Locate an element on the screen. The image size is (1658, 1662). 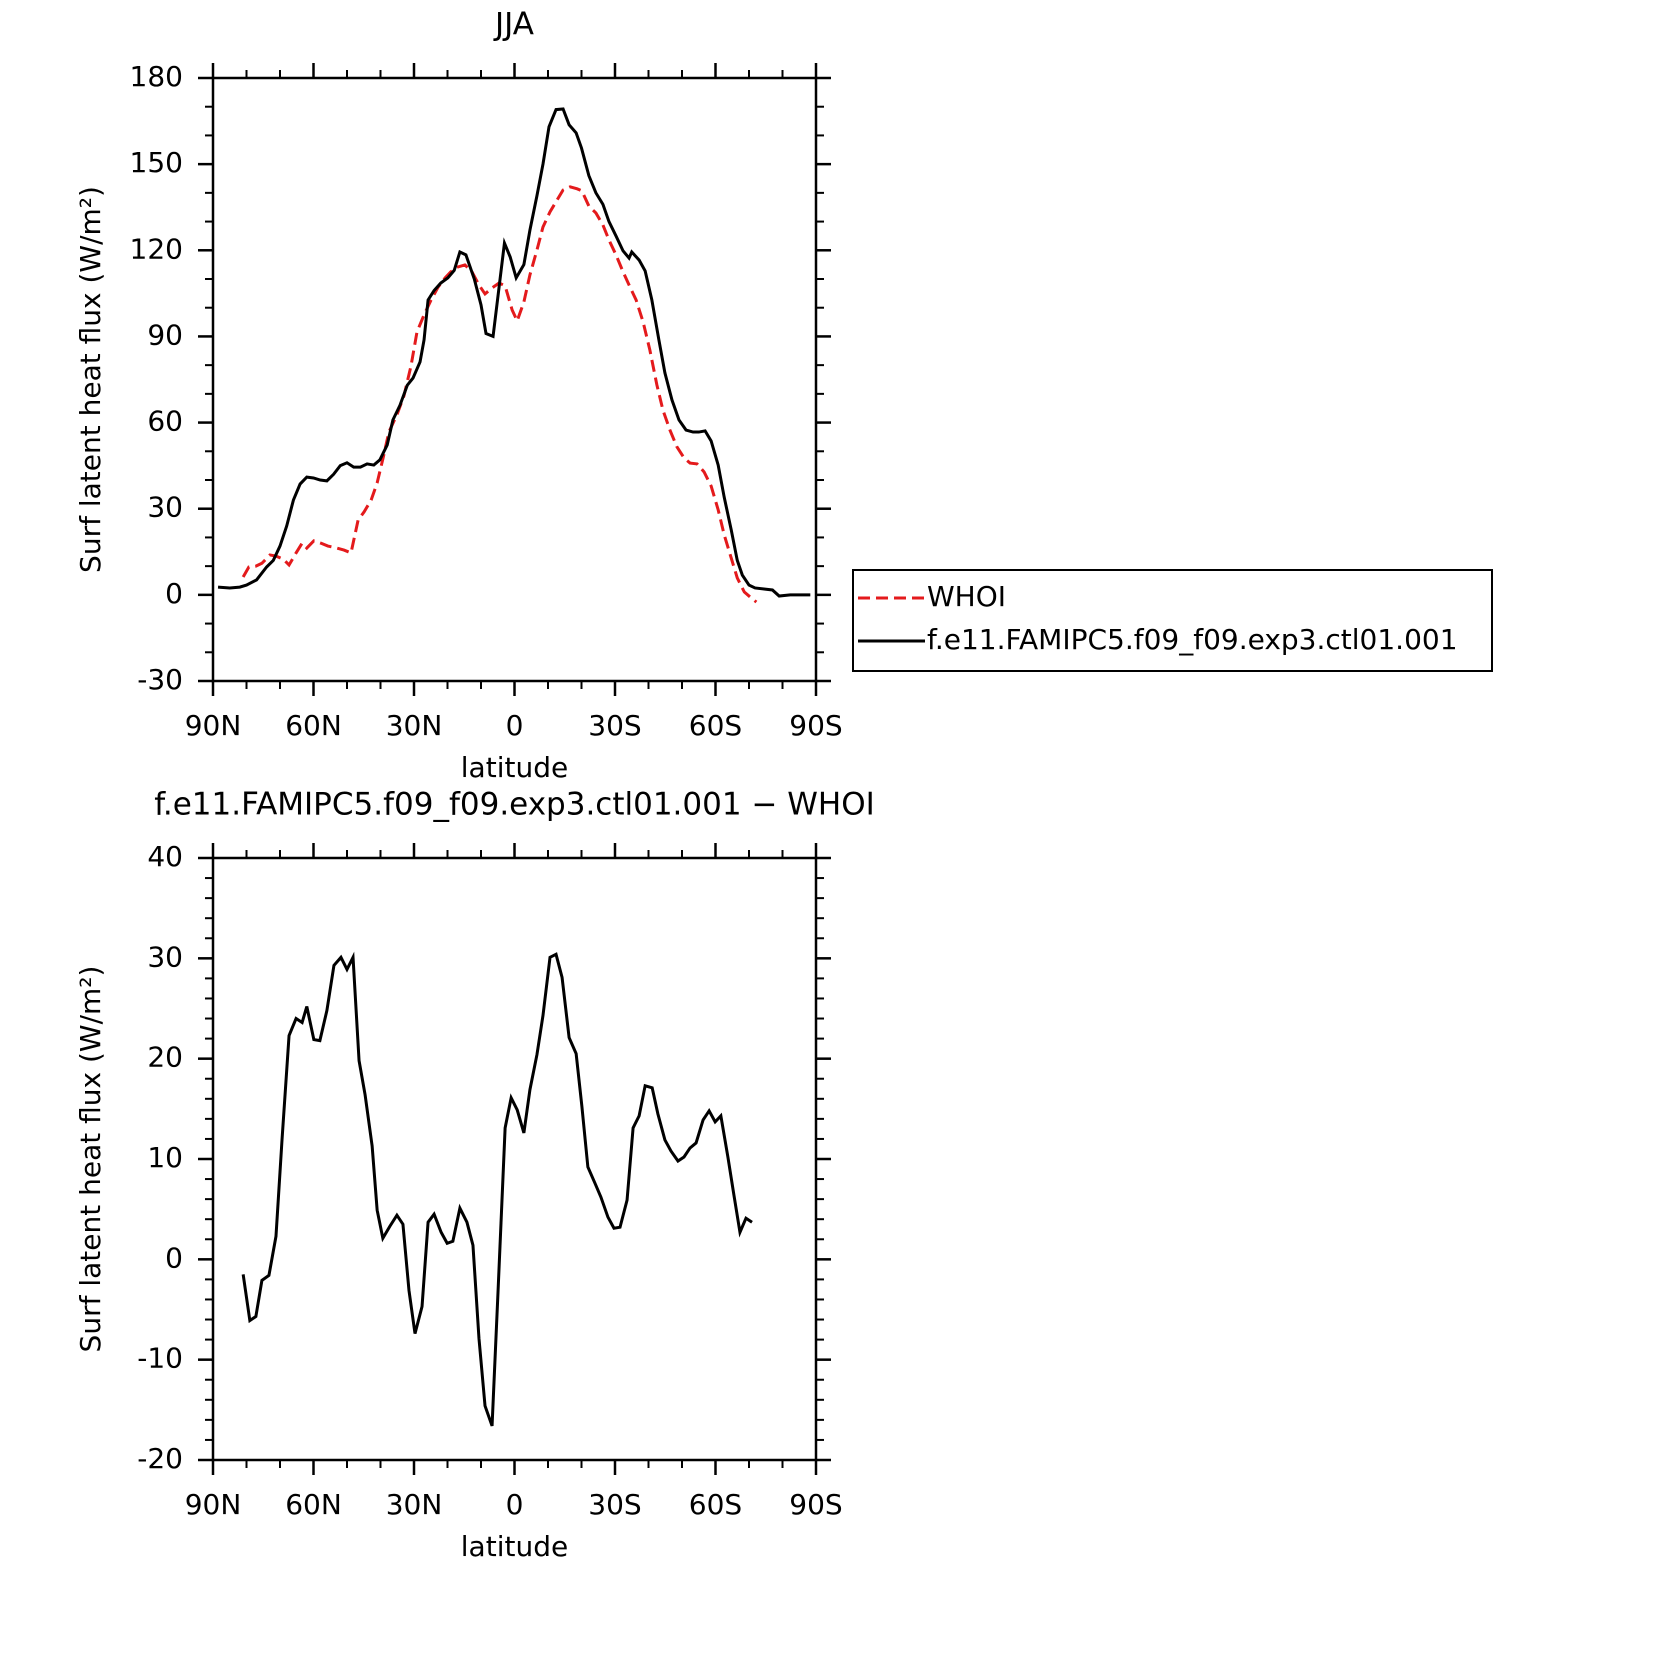
legend-box is located at coordinates (1172, 620).